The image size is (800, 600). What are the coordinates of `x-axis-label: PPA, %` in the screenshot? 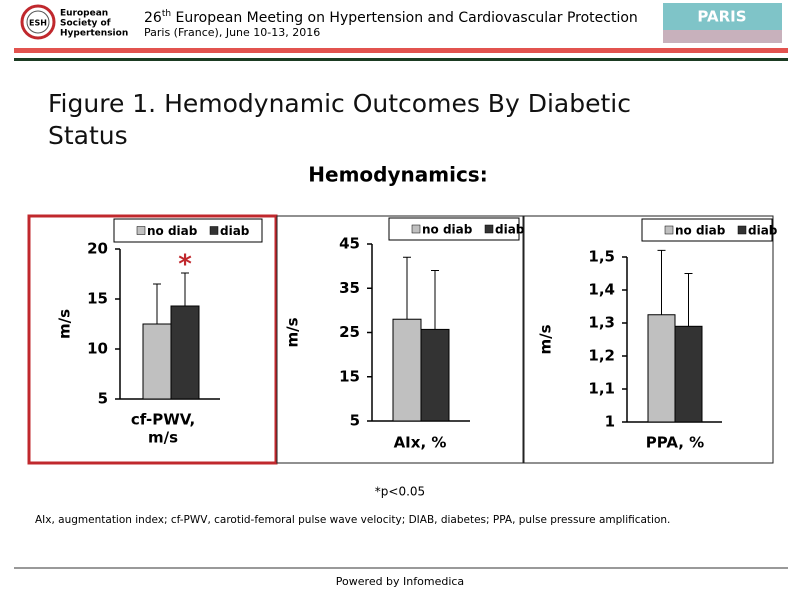 It's located at (675, 443).